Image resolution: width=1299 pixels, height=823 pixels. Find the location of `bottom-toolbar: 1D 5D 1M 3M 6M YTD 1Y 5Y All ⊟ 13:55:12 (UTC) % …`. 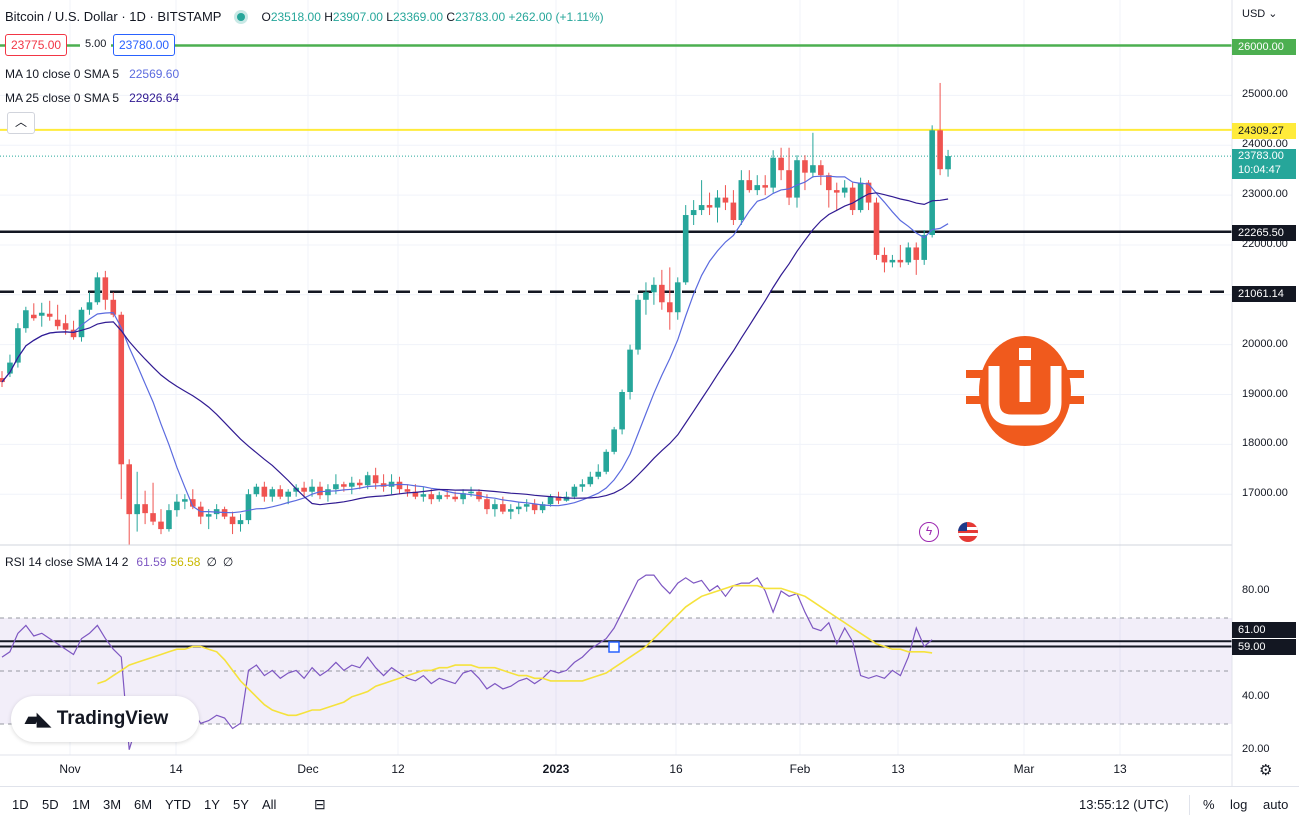

bottom-toolbar: 1D 5D 1M 3M 6M YTD 1Y 5Y All ⊟ 13:55:12 (UTC) % … is located at coordinates (649, 804).